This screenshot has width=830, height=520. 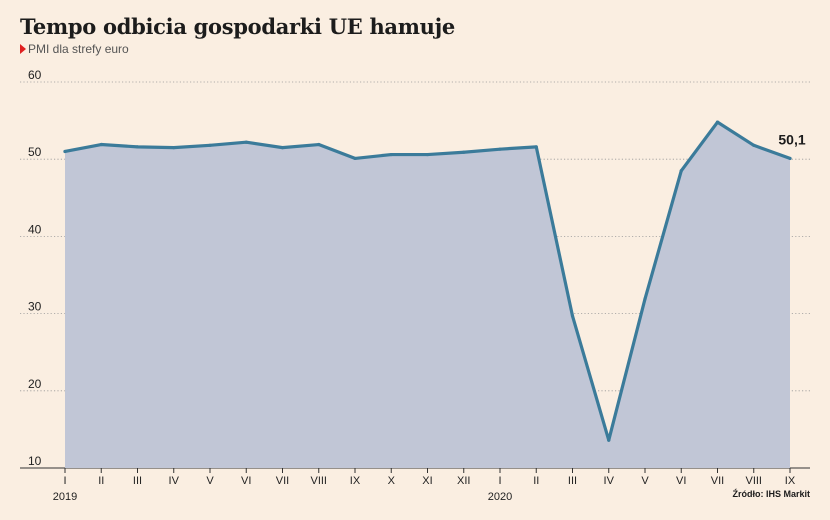 I want to click on y-tick-label: 40, so click(x=35, y=229).